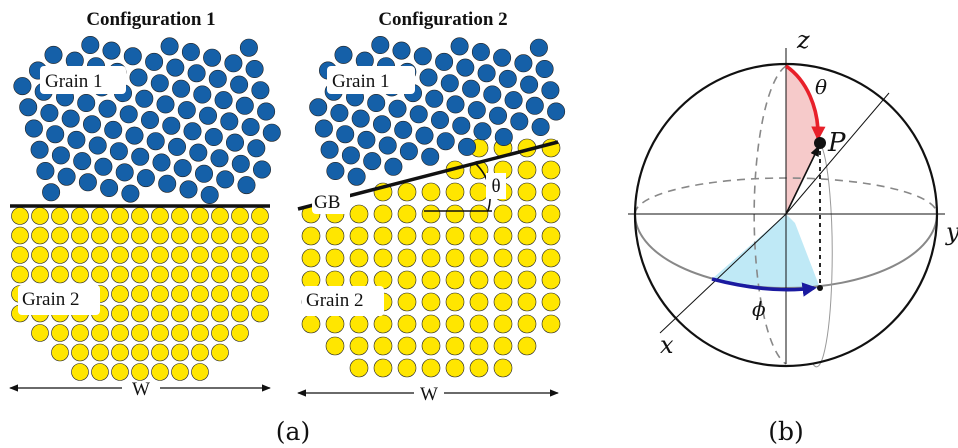  Describe the element at coordinates (820, 288) in the screenshot. I see `projection-point-marker` at that location.